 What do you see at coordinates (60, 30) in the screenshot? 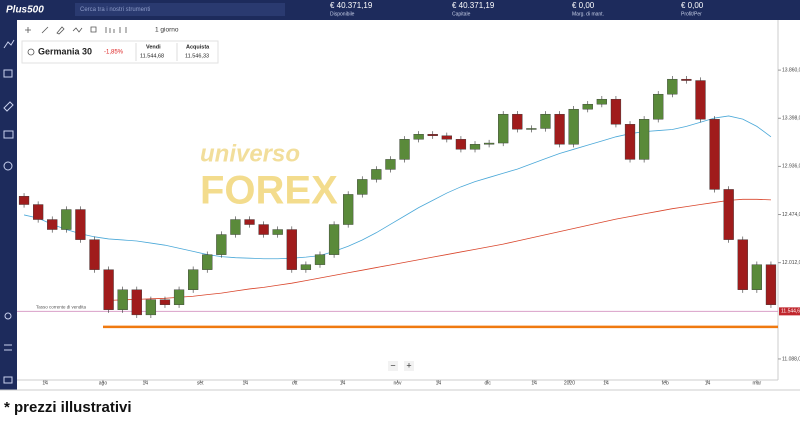
I see `tool-pen` at bounding box center [60, 30].